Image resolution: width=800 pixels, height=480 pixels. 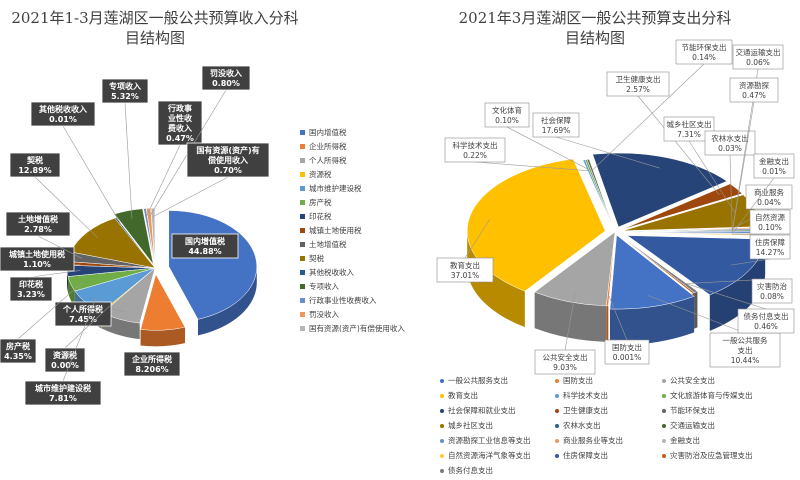 What do you see at coordinates (227, 150) in the screenshot?
I see `income-label-text-14-0: 国有资源(资产)有` at bounding box center [227, 150].